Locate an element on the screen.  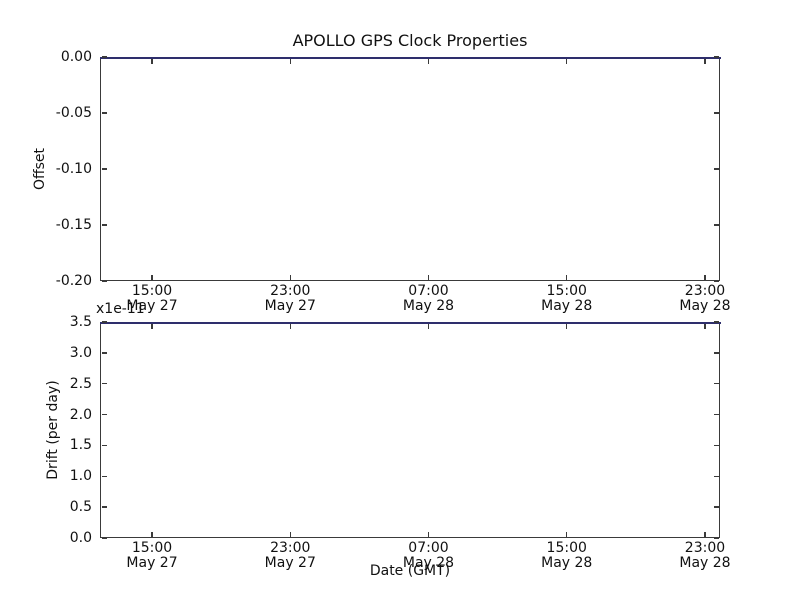
y-tick-label: -0.05 is located at coordinates (73, 113).